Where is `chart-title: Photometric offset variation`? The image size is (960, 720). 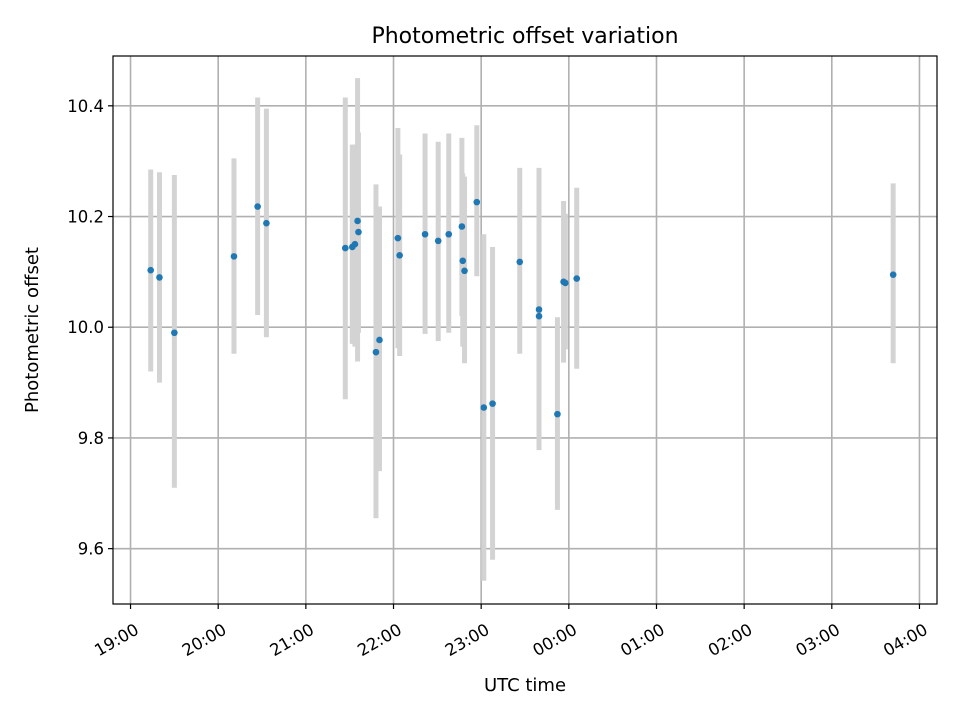 chart-title: Photometric offset variation is located at coordinates (524, 36).